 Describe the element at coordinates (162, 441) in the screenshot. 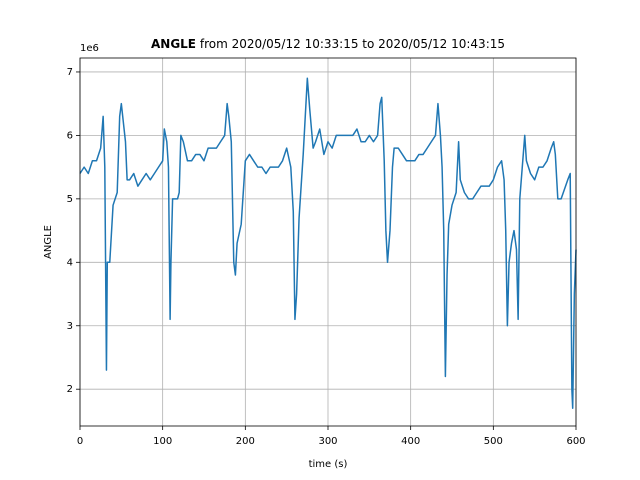

I see `x-tick-label: 100` at that location.